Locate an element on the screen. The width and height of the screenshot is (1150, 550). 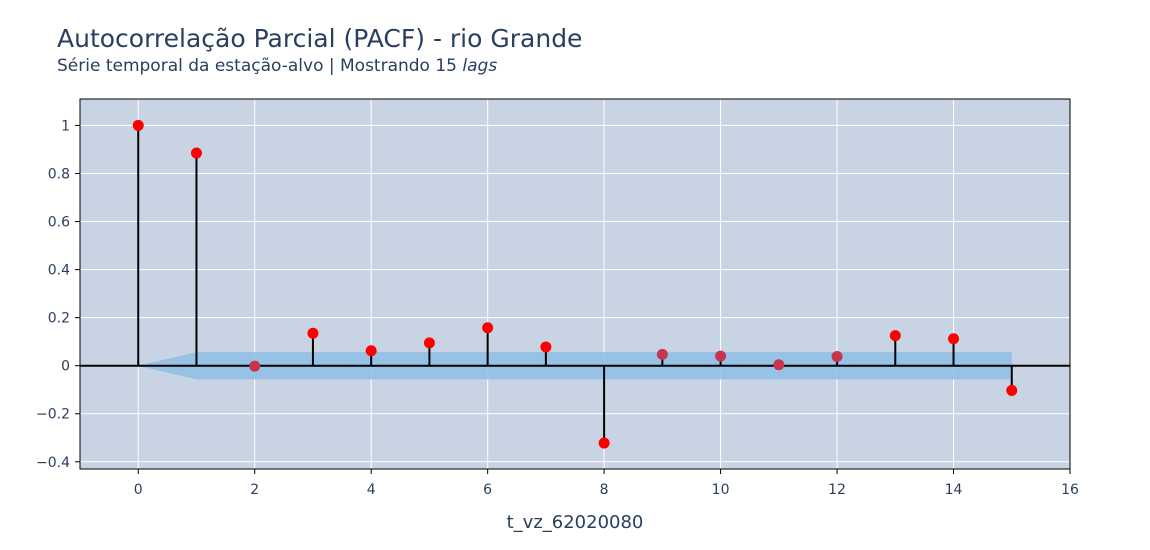
y-tick-label: 0.4 is located at coordinates (59, 271).